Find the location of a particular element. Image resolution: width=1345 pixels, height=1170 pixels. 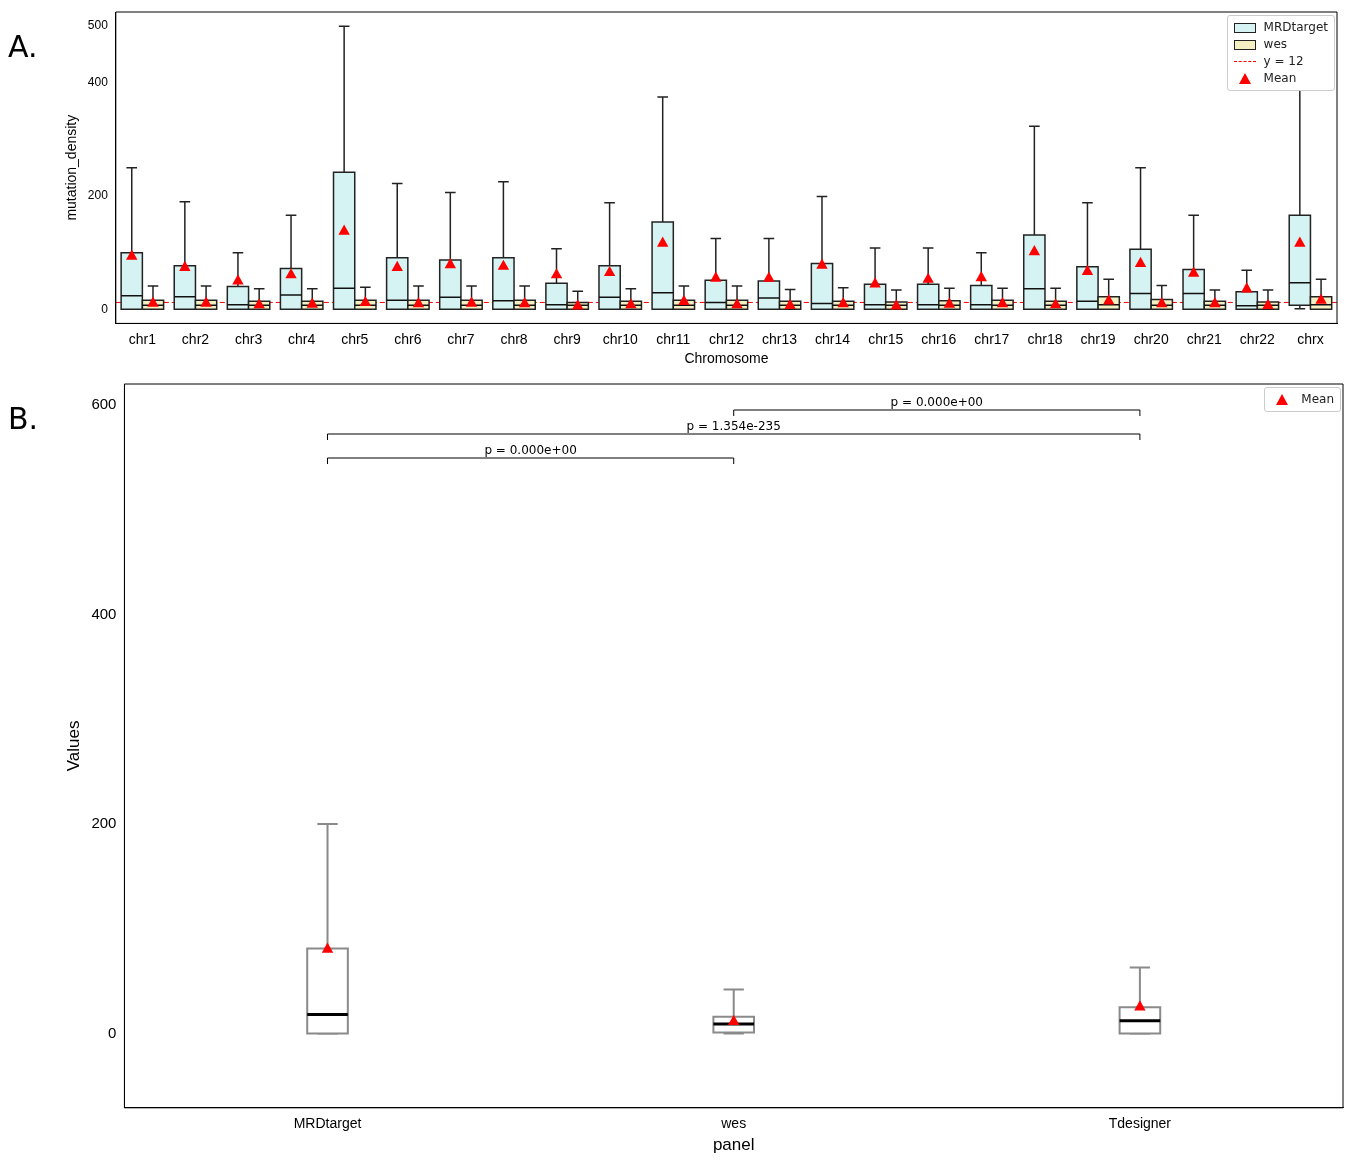

x-tick-label: chr7 is located at coordinates (461, 338).